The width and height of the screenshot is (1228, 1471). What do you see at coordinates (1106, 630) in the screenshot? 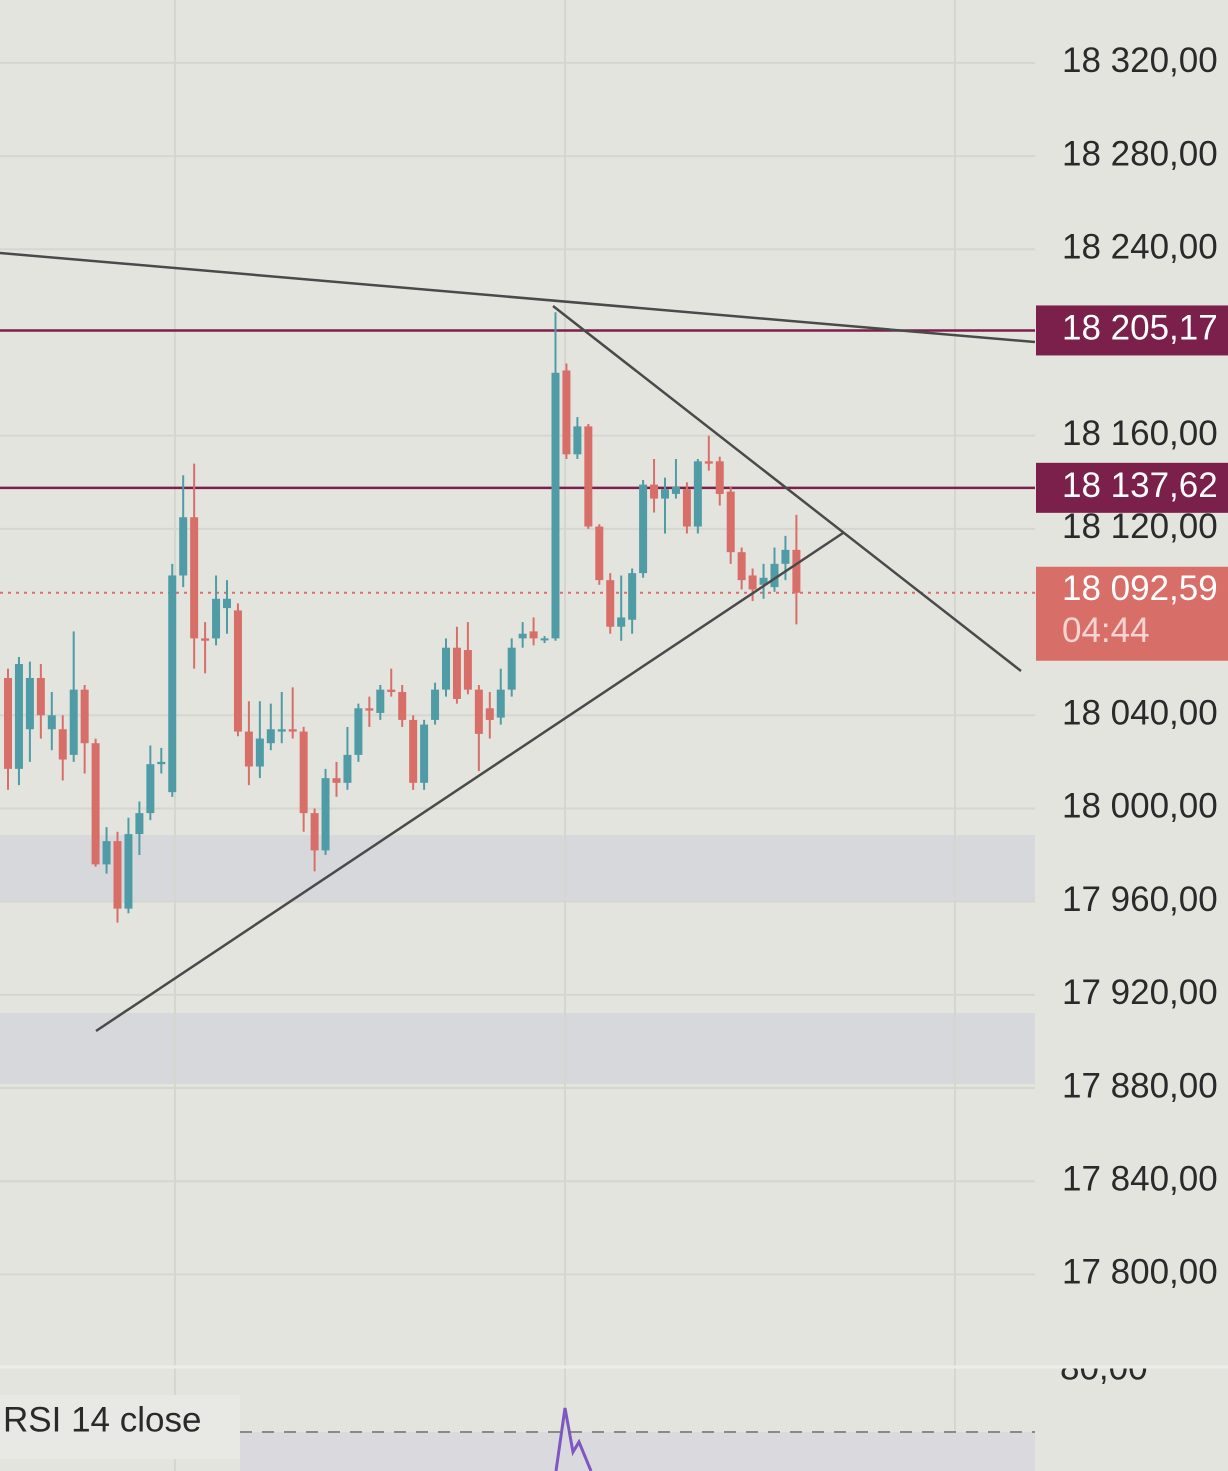
I see `countdown-label: 04:44` at bounding box center [1106, 630].